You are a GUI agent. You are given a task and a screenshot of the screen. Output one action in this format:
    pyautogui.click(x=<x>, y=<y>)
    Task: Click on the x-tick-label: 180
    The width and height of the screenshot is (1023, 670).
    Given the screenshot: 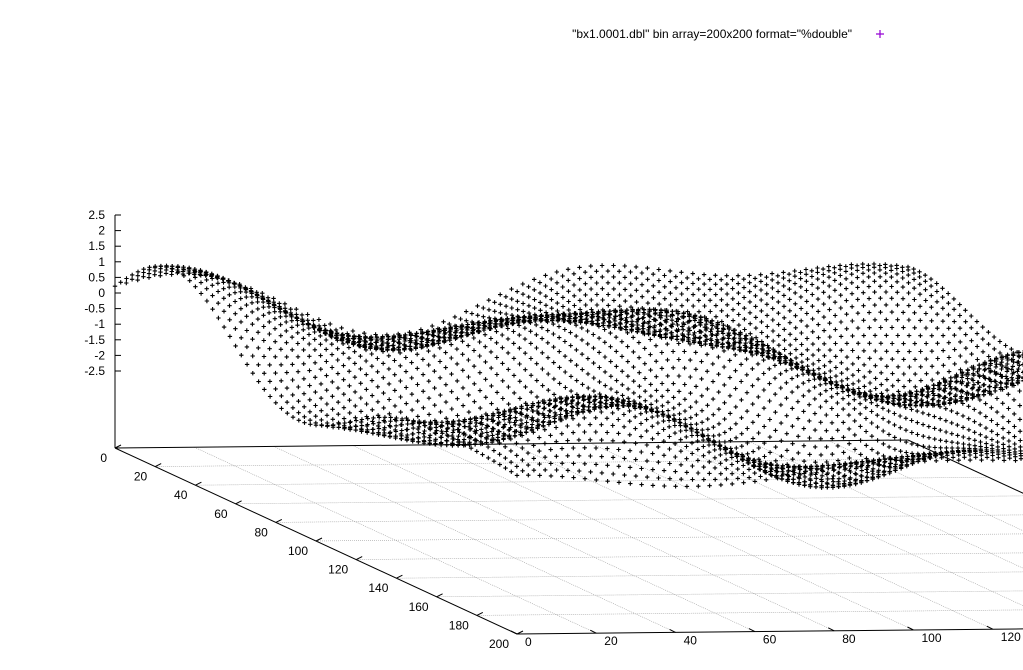 What is the action you would take?
    pyautogui.click(x=459, y=625)
    